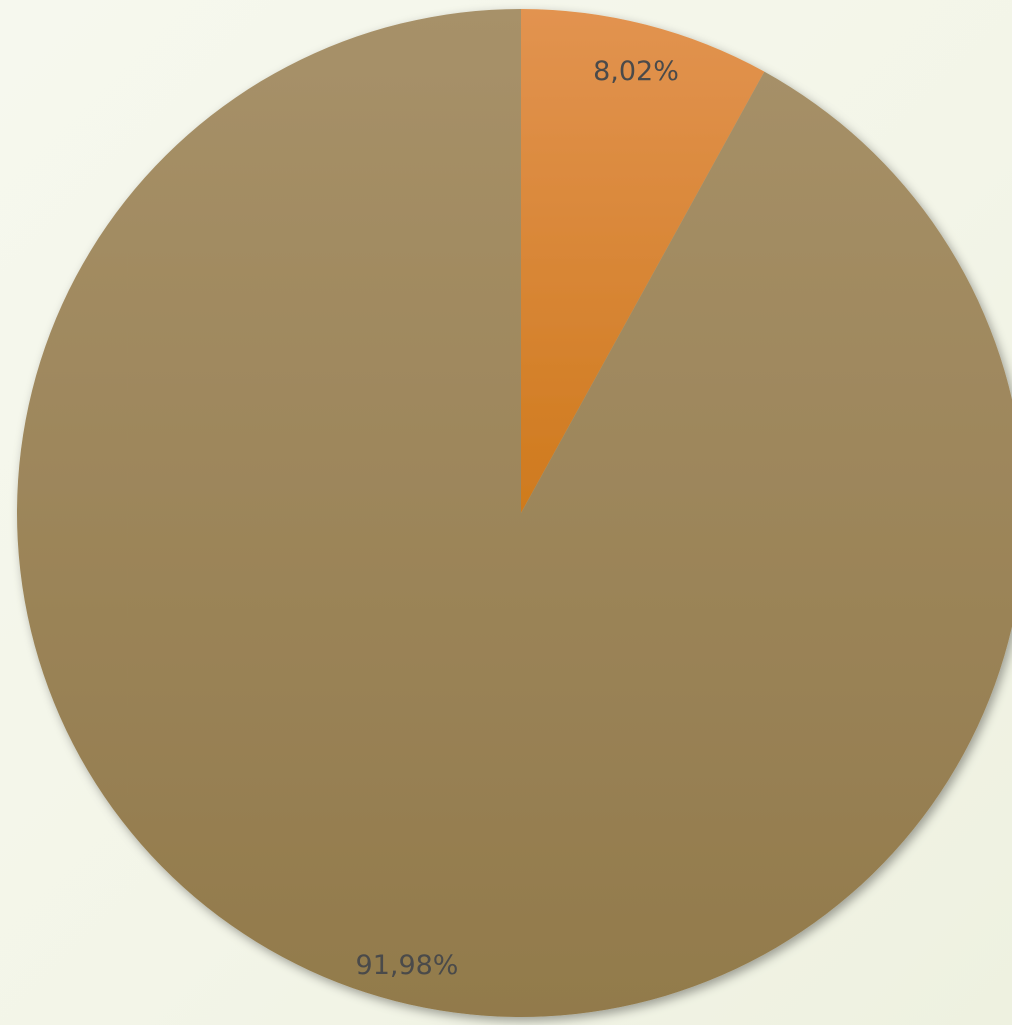  What do you see at coordinates (407, 965) in the screenshot?
I see `slice-label-1: 91,98%` at bounding box center [407, 965].